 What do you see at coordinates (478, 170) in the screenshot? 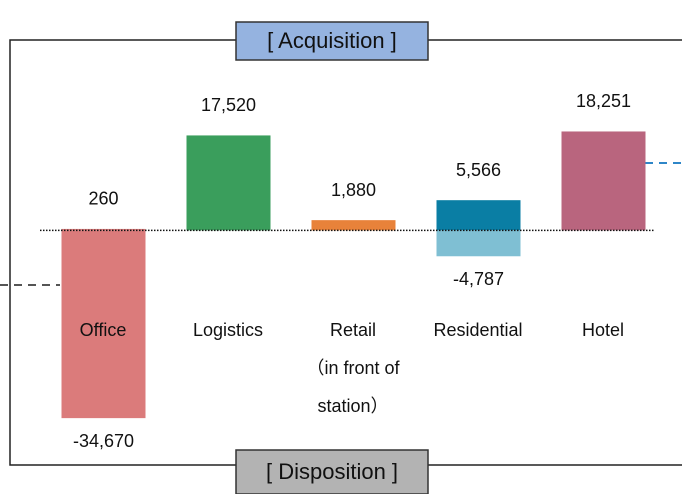
I see `value-label: 5,566` at bounding box center [478, 170].